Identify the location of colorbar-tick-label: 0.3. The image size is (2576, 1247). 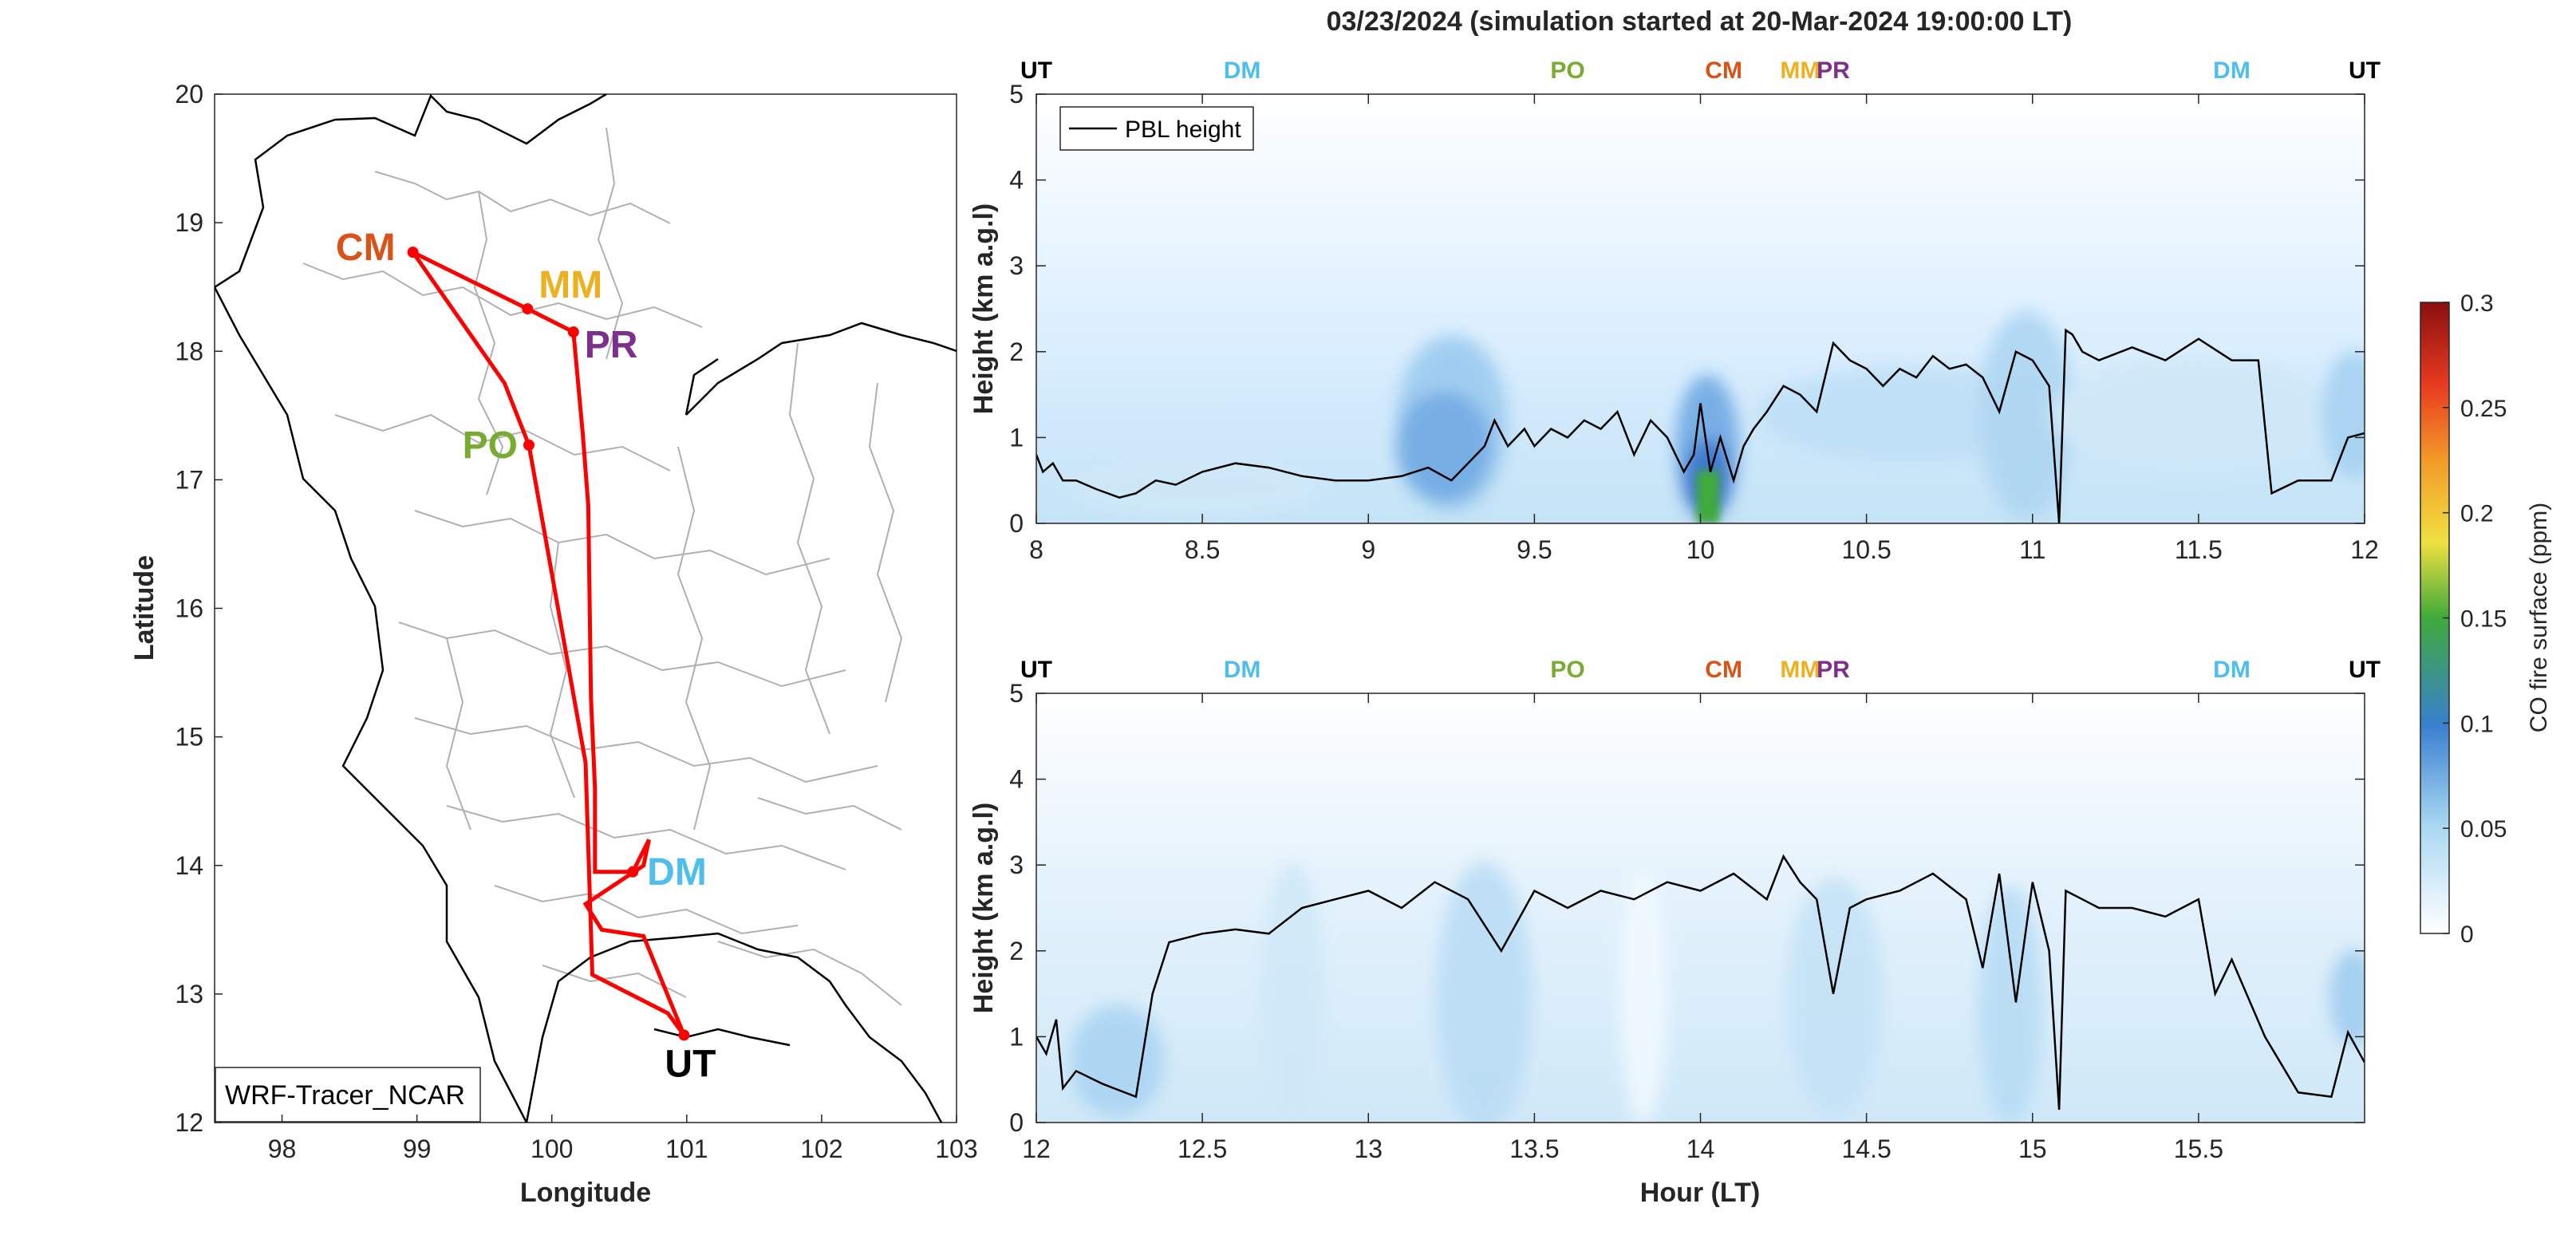
(2477, 304).